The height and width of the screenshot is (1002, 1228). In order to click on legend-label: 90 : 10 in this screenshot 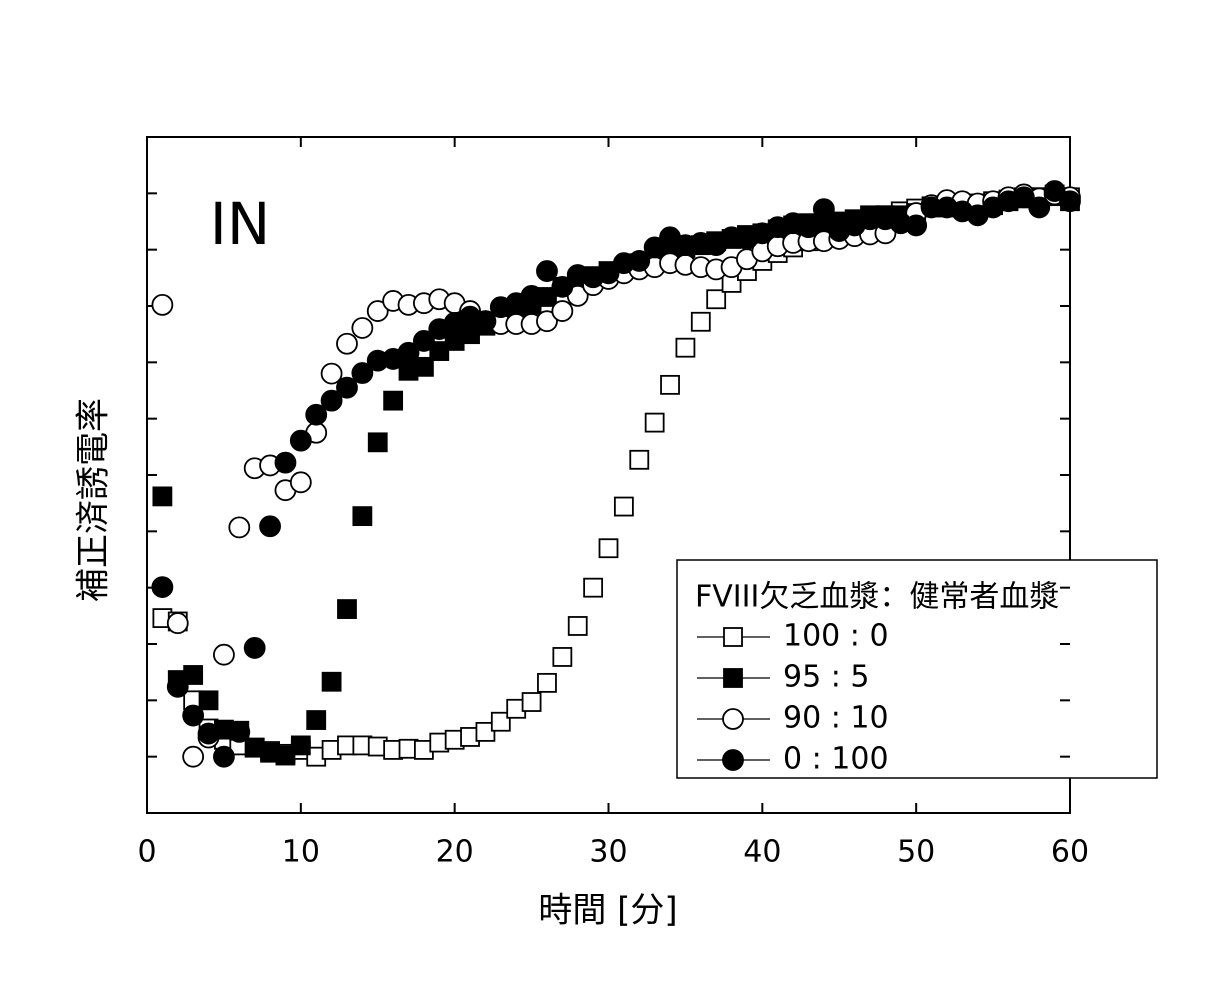, I will do `click(836, 718)`.